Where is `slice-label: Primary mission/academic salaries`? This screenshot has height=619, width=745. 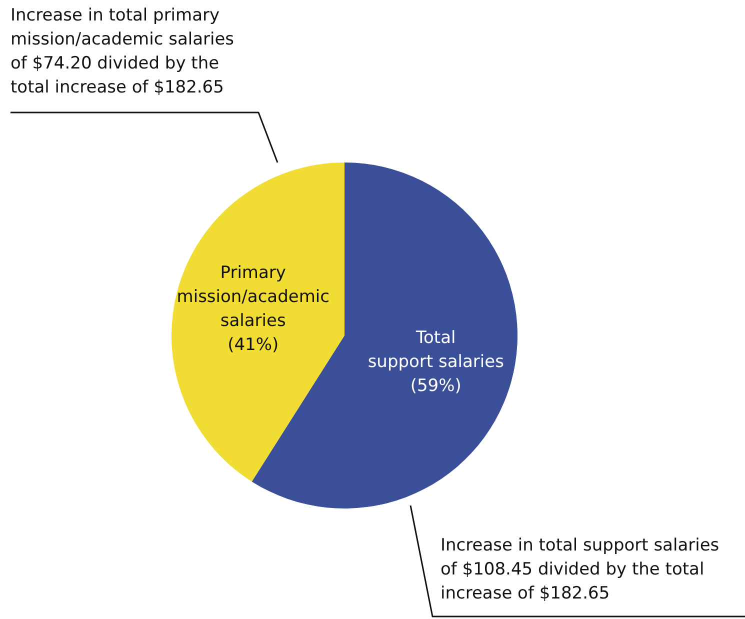
slice-label: Primary mission/academic salaries is located at coordinates (253, 296).